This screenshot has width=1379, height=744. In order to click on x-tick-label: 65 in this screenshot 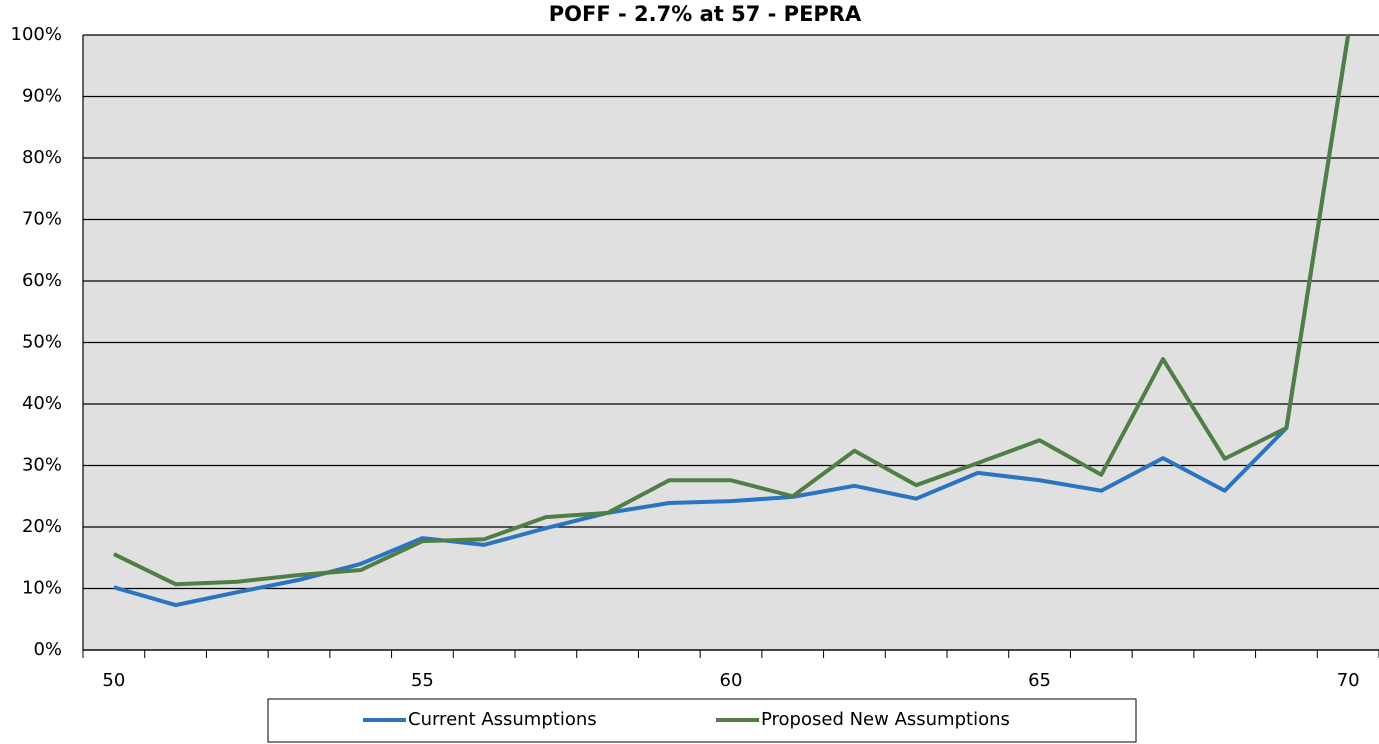, I will do `click(1039, 680)`.